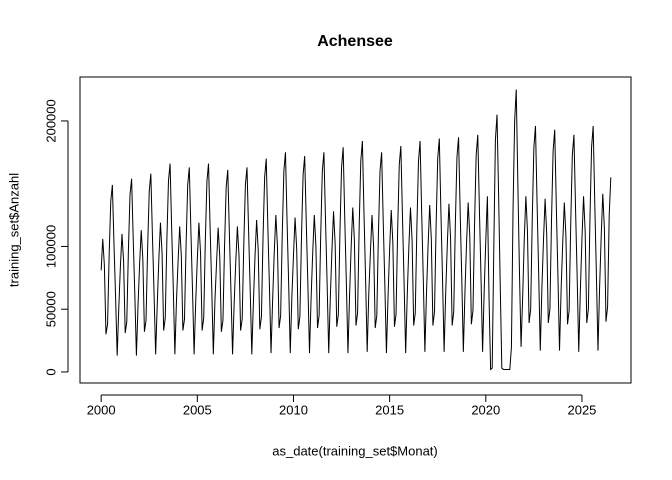 The image size is (672, 480). I want to click on x-tick-label: 2025, so click(581, 409).